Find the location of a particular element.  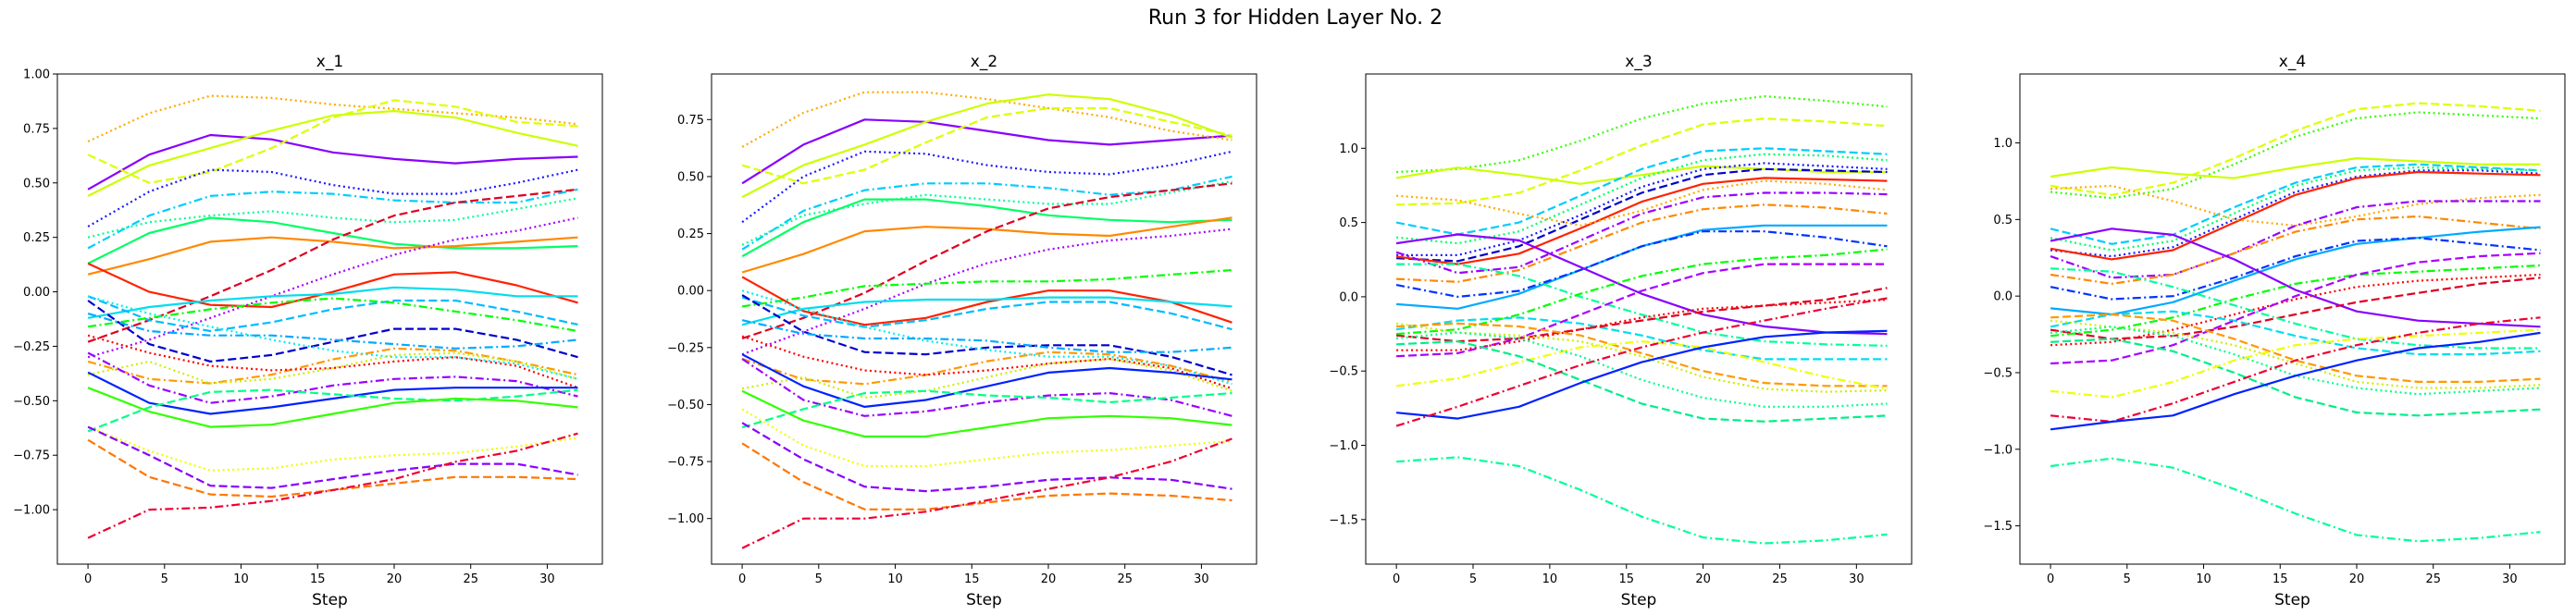

y-tick-label: −1.0 is located at coordinates (1344, 446).